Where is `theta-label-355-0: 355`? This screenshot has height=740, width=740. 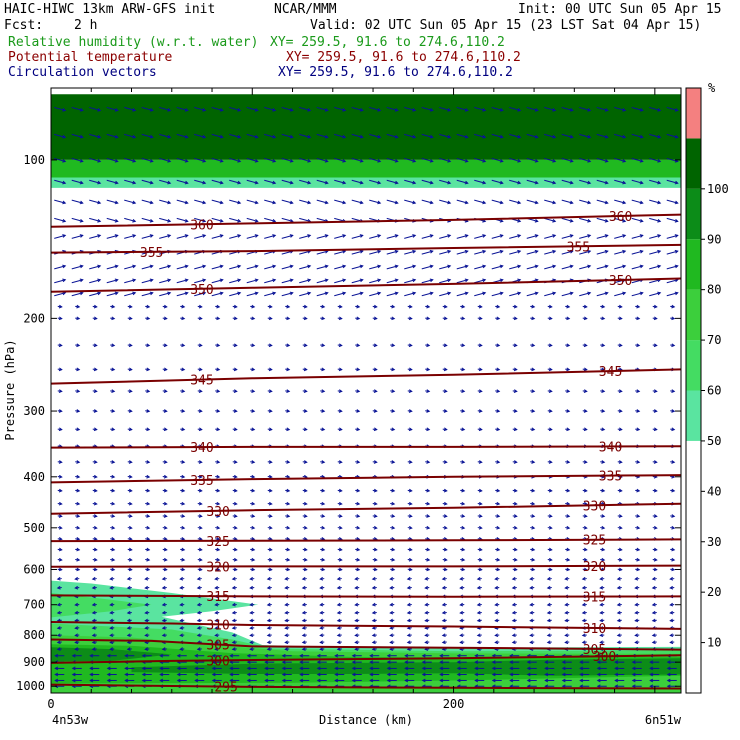 theta-label-355-0: 355 is located at coordinates (151, 253).